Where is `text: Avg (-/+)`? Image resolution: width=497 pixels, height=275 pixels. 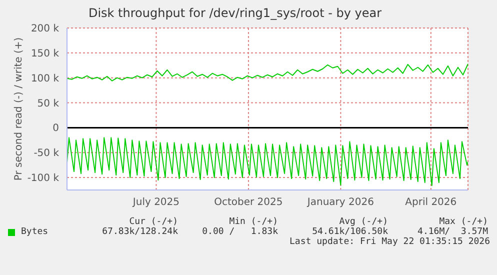 text: Avg (-/+) is located at coordinates (363, 222).